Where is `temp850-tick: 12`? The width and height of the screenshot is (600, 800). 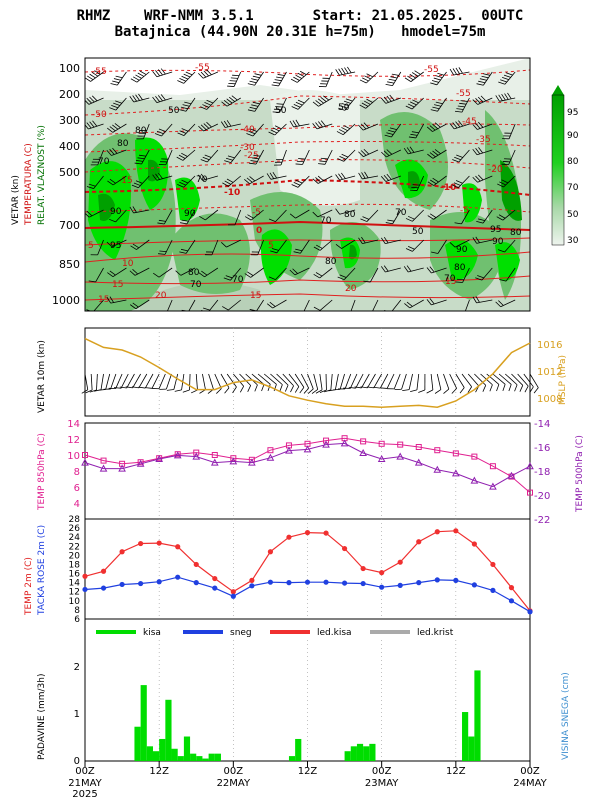 temp850-tick: 12 is located at coordinates (73, 440).